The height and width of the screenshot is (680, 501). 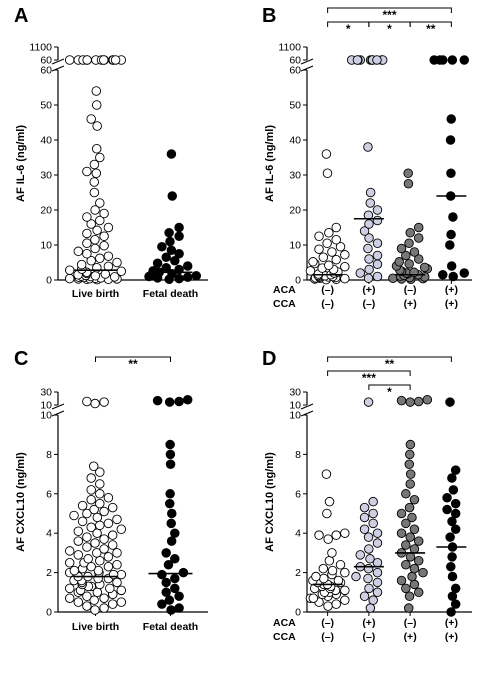 I want to click on y-axis-label: AF IL-6 (ng/ml), so click(x=270, y=163).